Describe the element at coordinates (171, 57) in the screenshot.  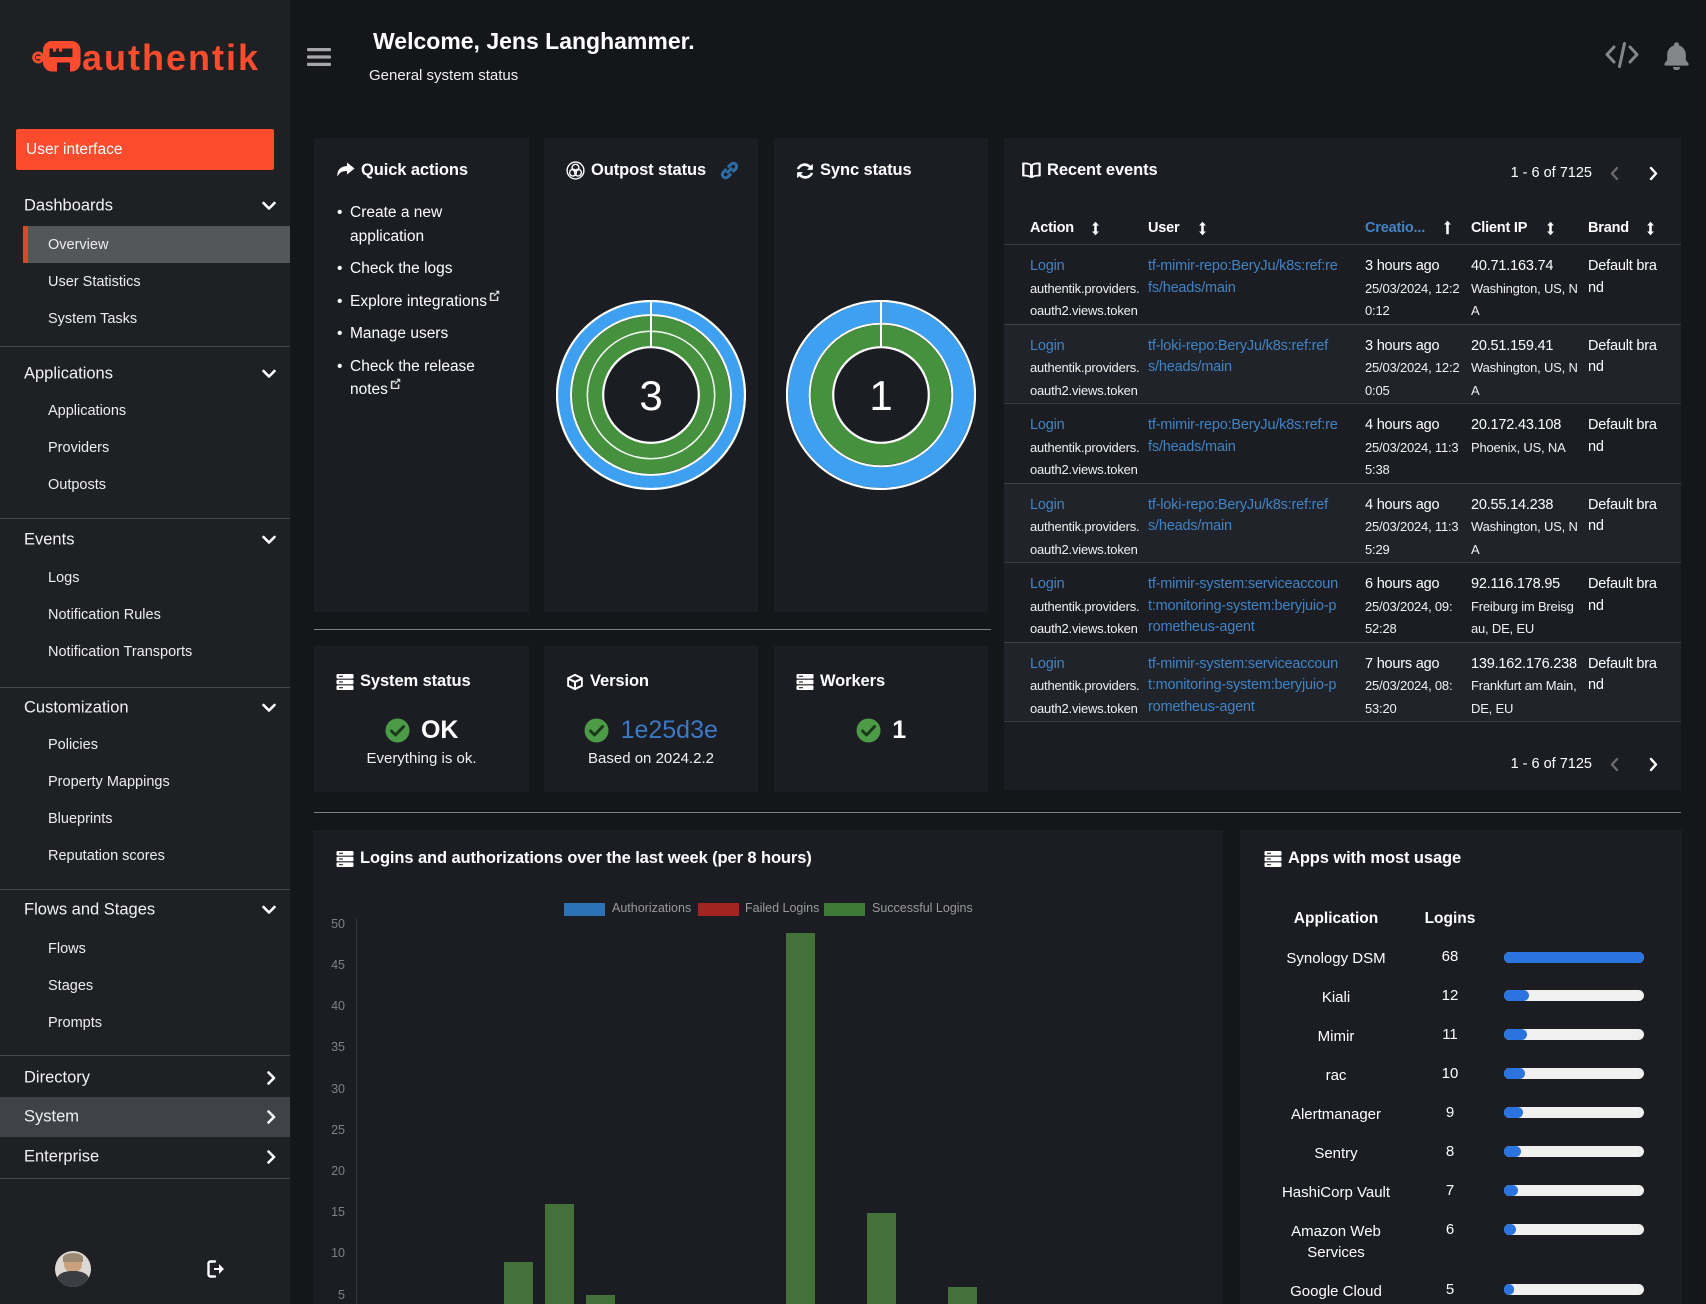
I see `svg-text: authentik` at that location.